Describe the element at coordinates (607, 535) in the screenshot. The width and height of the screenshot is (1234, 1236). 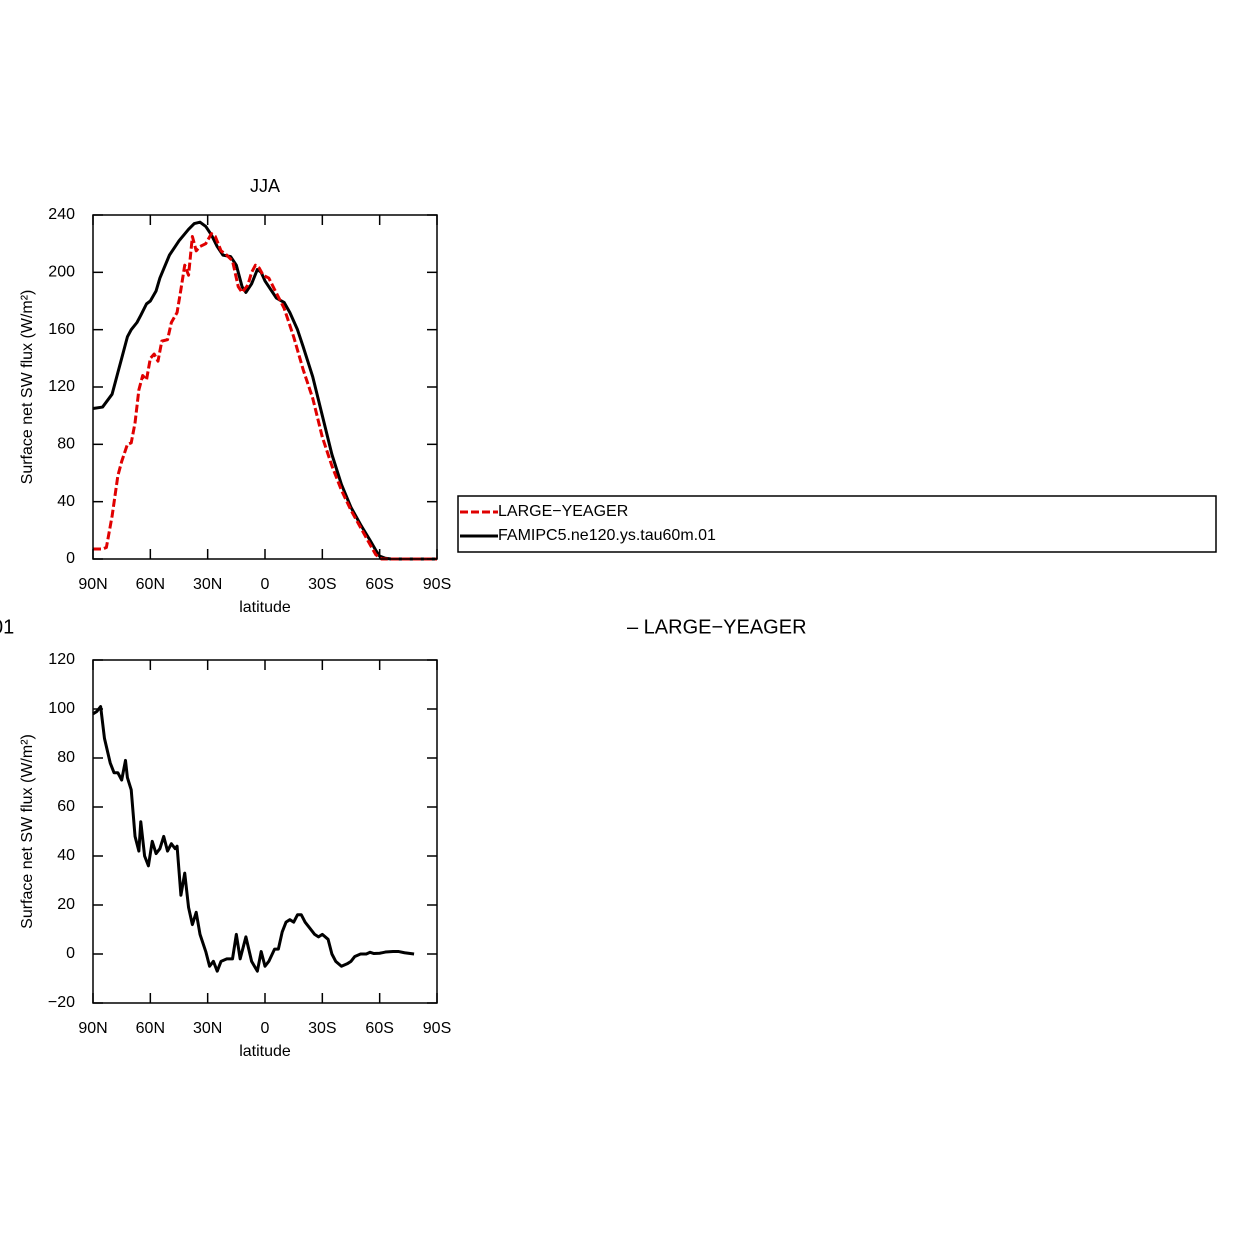
I see `legend-label: FAMIPC5.ne120.ys.tau60m.01` at that location.